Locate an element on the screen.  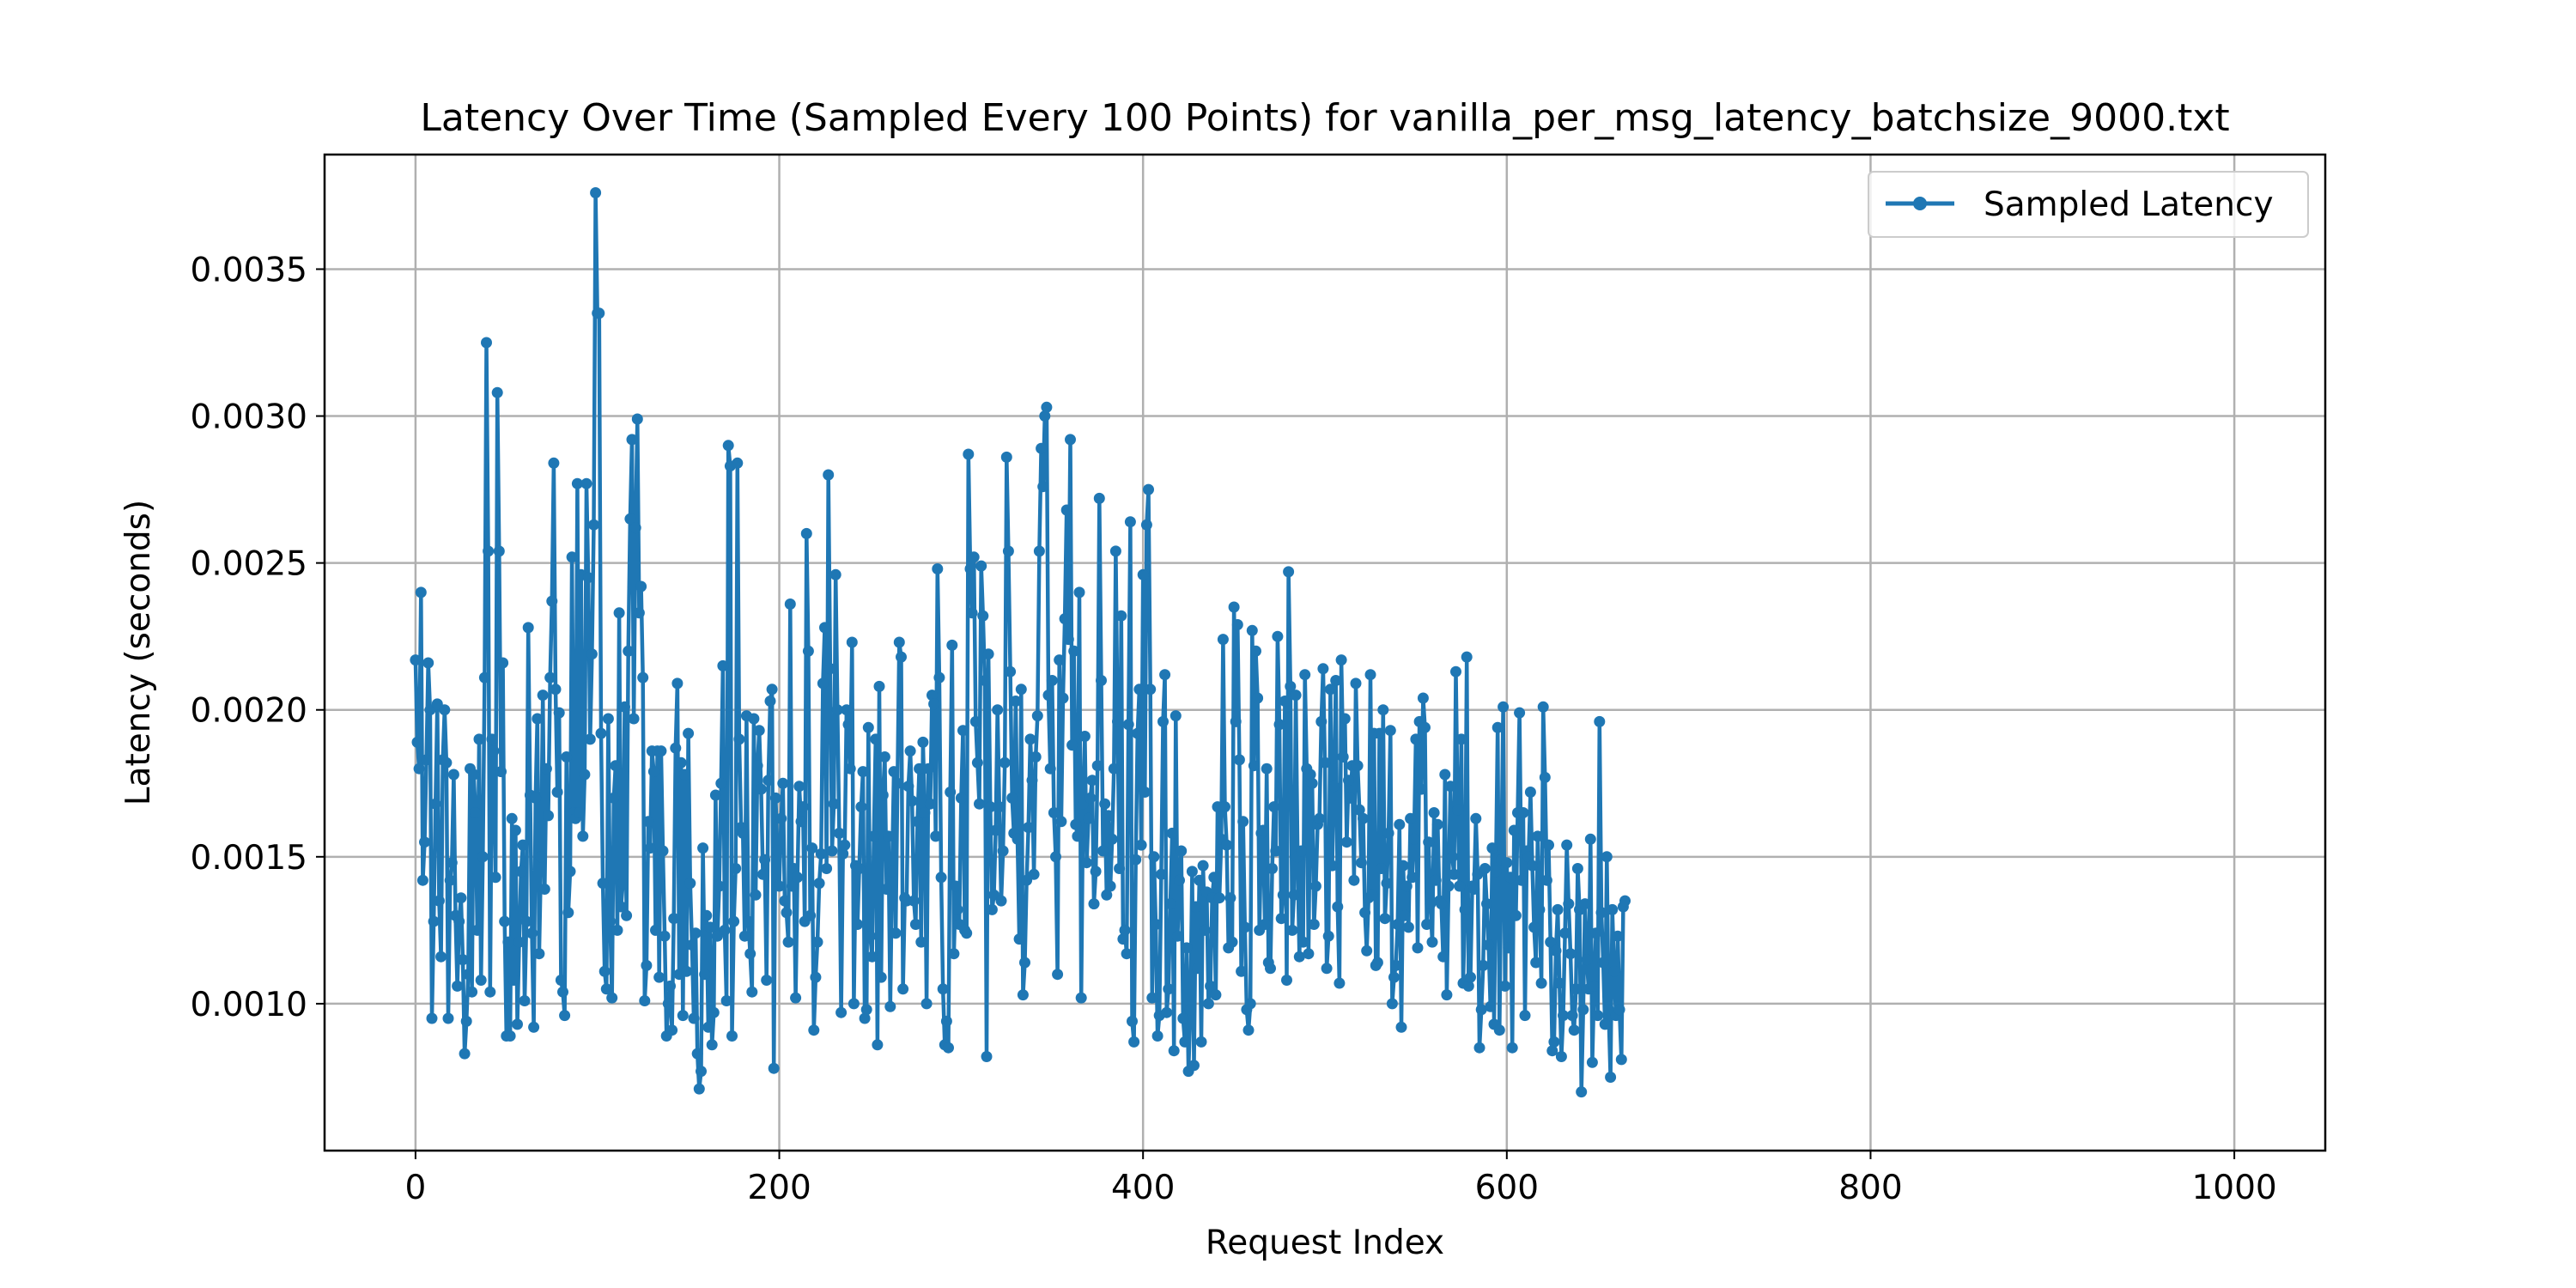
y-tick-label: 0.0020 is located at coordinates (249, 711).